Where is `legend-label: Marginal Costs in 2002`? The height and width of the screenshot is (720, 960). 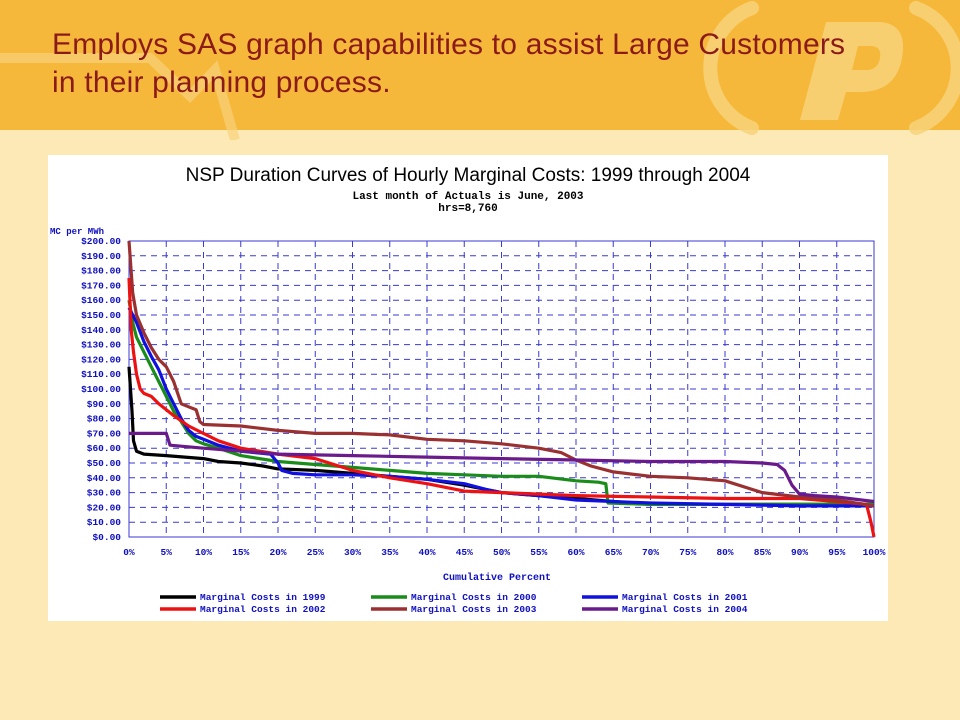
legend-label: Marginal Costs in 2002 is located at coordinates (263, 609).